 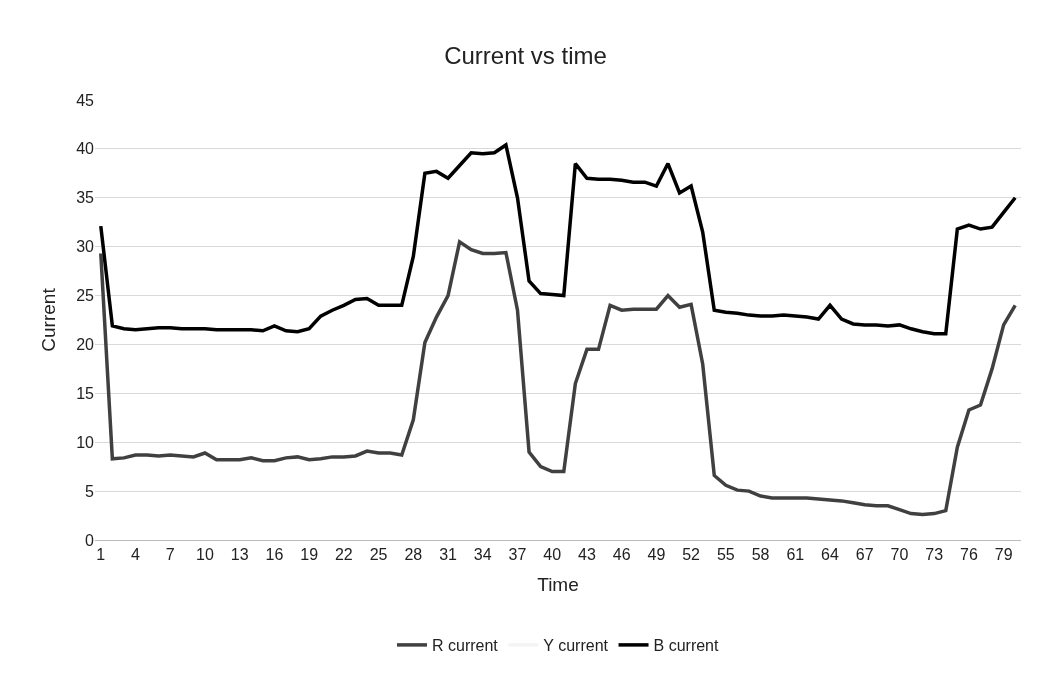 I want to click on y-tick-label: 20, so click(x=85, y=345).